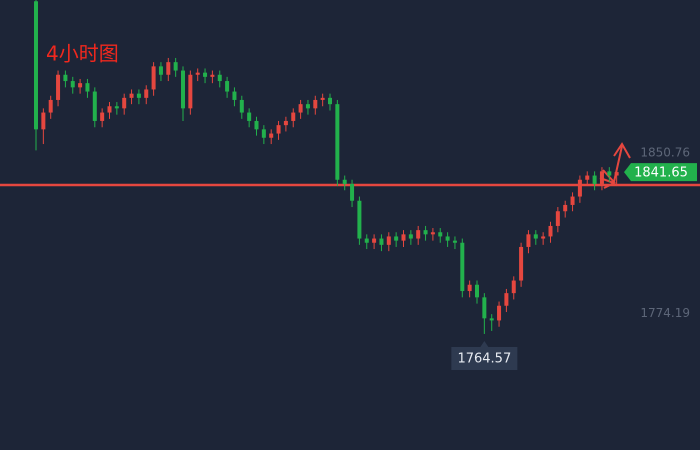 The image size is (700, 450). I want to click on low-tag, so click(484, 355).